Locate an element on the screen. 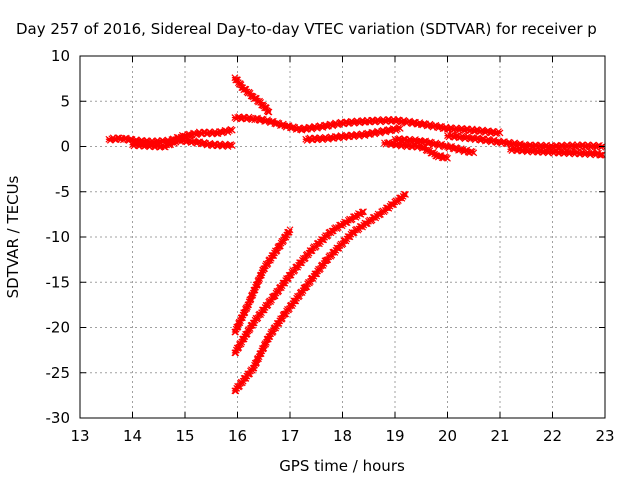 The width and height of the screenshot is (640, 480). y-tick-label: 0 is located at coordinates (65, 147).